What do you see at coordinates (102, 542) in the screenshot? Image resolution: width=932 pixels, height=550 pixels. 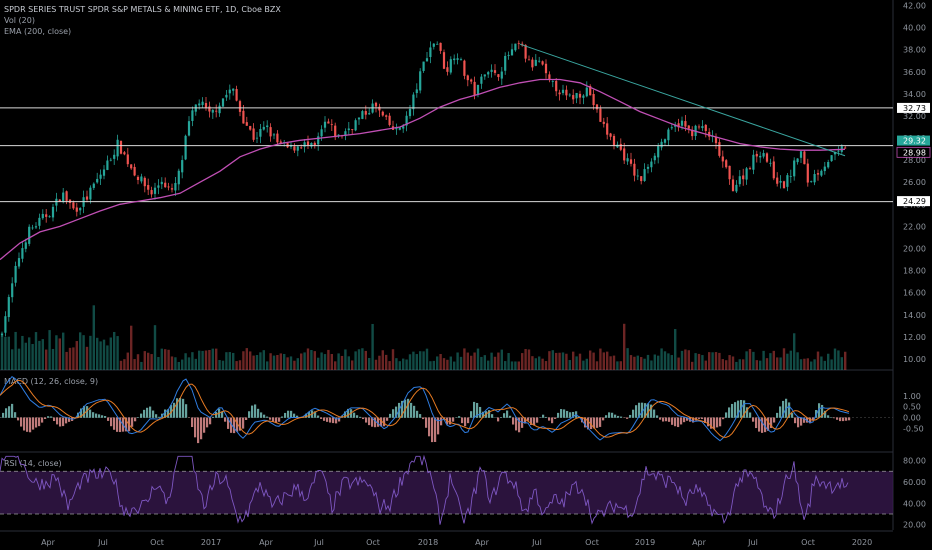 I see `time-tick-label: Jul` at bounding box center [102, 542].